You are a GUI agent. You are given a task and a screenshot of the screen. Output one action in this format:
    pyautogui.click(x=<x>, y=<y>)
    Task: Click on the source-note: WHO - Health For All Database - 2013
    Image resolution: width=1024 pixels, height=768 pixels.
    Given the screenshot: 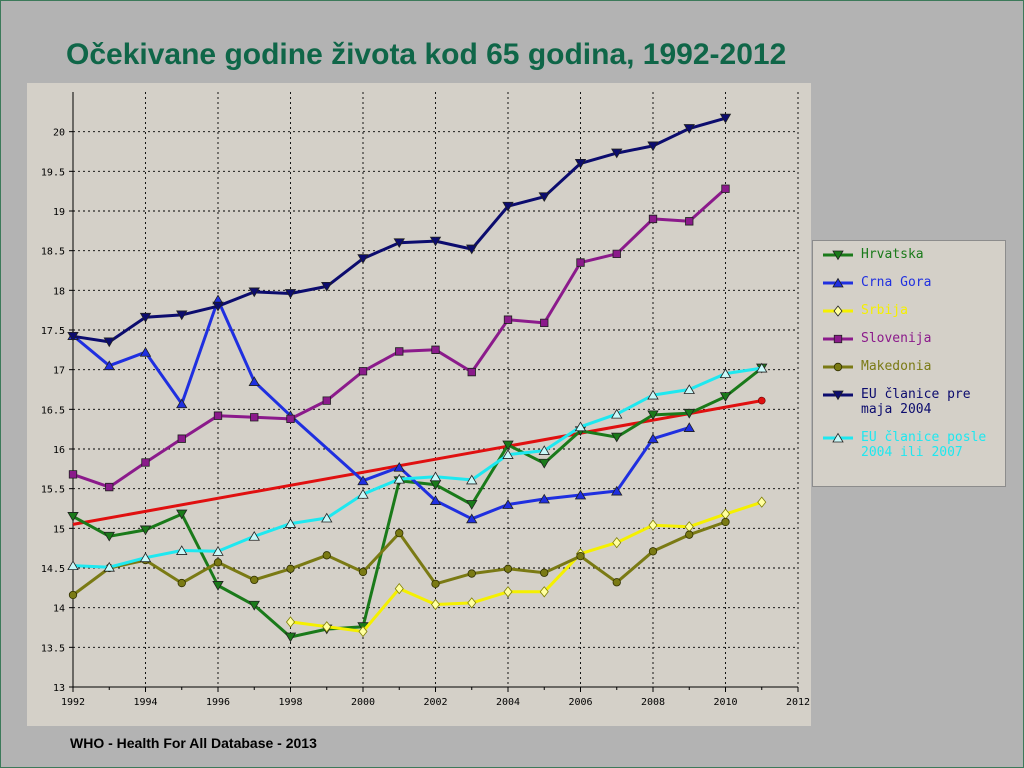 What is the action you would take?
    pyautogui.click(x=193, y=743)
    